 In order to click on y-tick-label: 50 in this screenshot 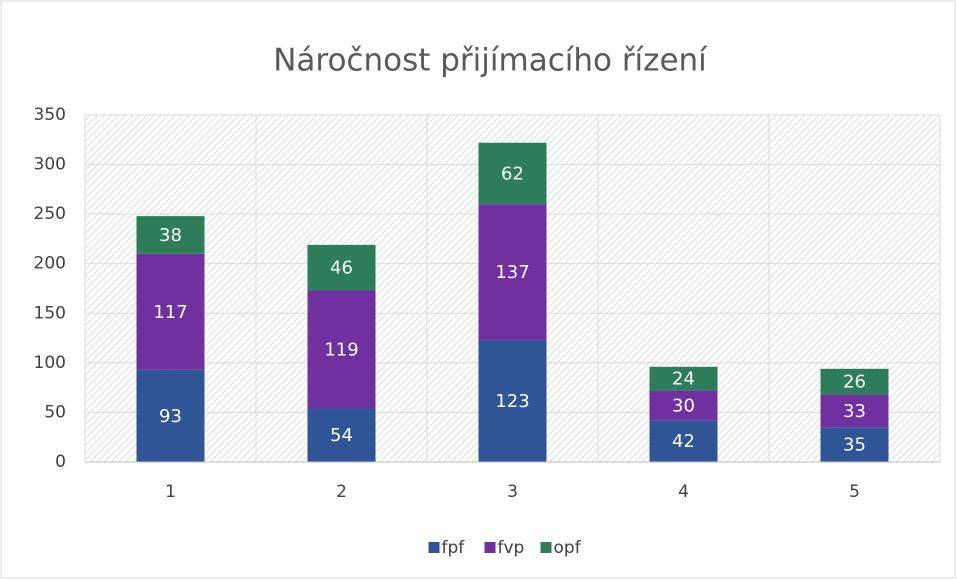, I will do `click(55, 412)`.